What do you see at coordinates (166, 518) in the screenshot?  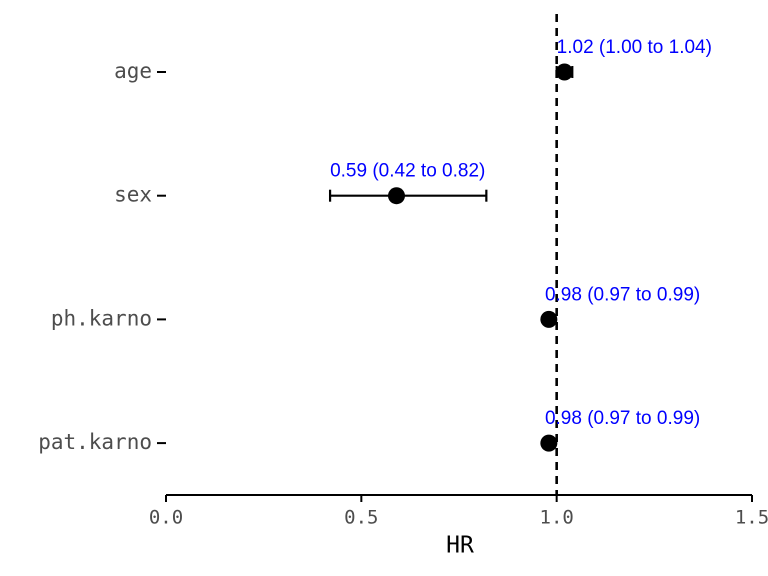 I see `x-tick-label: 0.0` at bounding box center [166, 518].